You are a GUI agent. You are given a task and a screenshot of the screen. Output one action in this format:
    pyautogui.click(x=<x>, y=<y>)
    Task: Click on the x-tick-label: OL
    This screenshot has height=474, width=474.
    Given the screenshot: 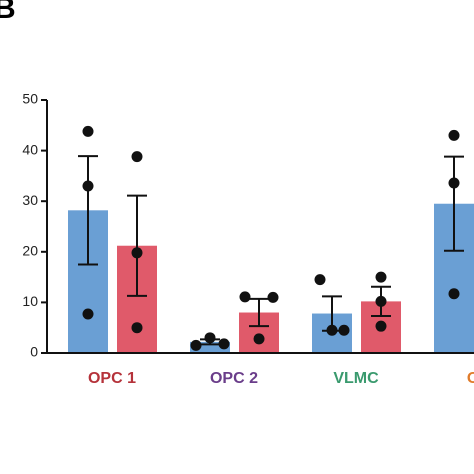 What is the action you would take?
    pyautogui.click(x=470, y=378)
    